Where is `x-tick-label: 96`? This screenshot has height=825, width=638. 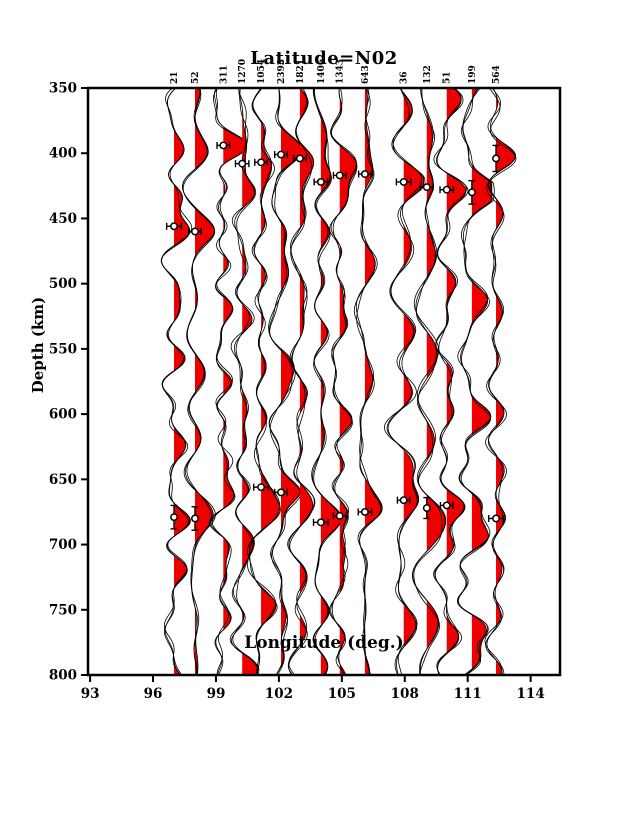
x-tick-label: 96 is located at coordinates (153, 694).